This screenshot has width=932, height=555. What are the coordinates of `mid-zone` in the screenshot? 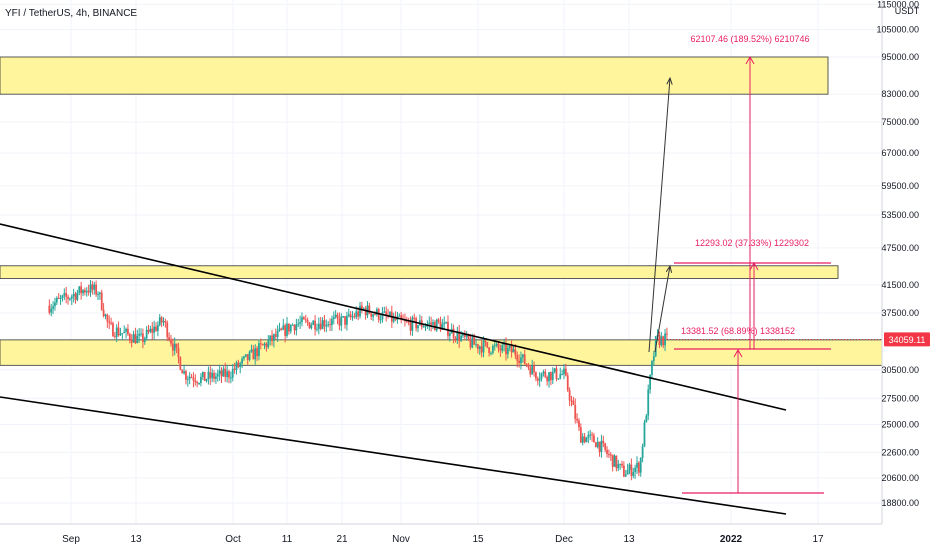 It's located at (419, 272).